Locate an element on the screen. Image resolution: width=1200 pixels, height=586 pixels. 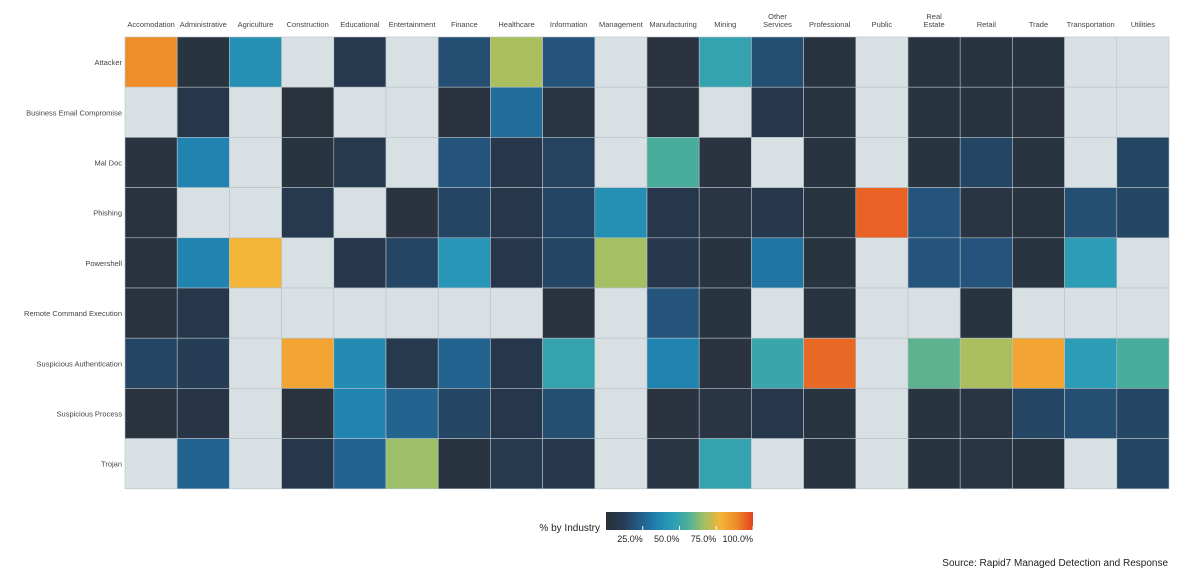
colorbar-tick-label: 50.0% is located at coordinates (667, 539).